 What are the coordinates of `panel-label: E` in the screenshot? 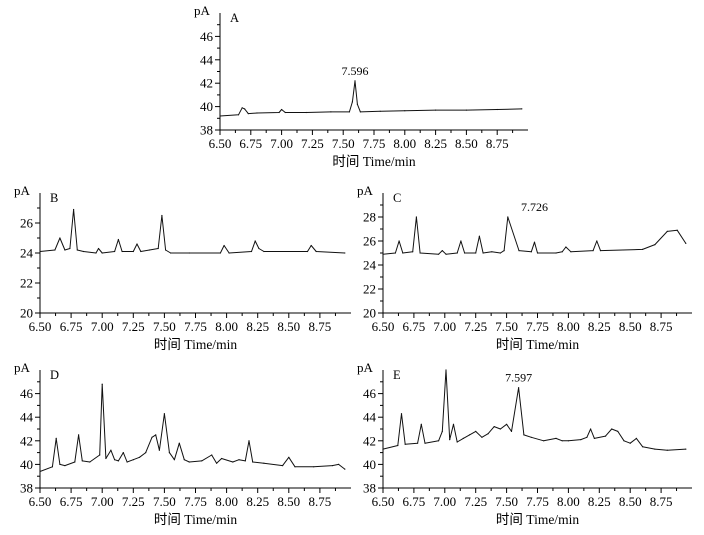 It's located at (397, 375).